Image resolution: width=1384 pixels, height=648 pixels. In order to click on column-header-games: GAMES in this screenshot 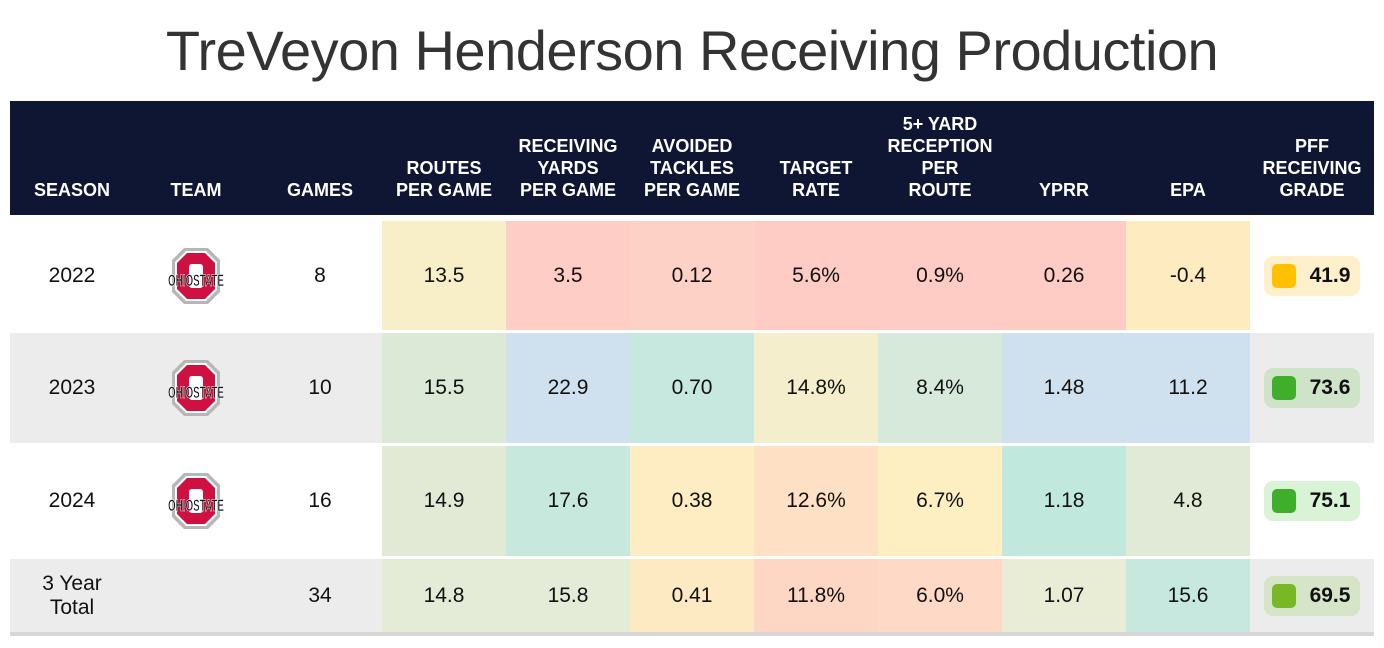, I will do `click(320, 190)`.